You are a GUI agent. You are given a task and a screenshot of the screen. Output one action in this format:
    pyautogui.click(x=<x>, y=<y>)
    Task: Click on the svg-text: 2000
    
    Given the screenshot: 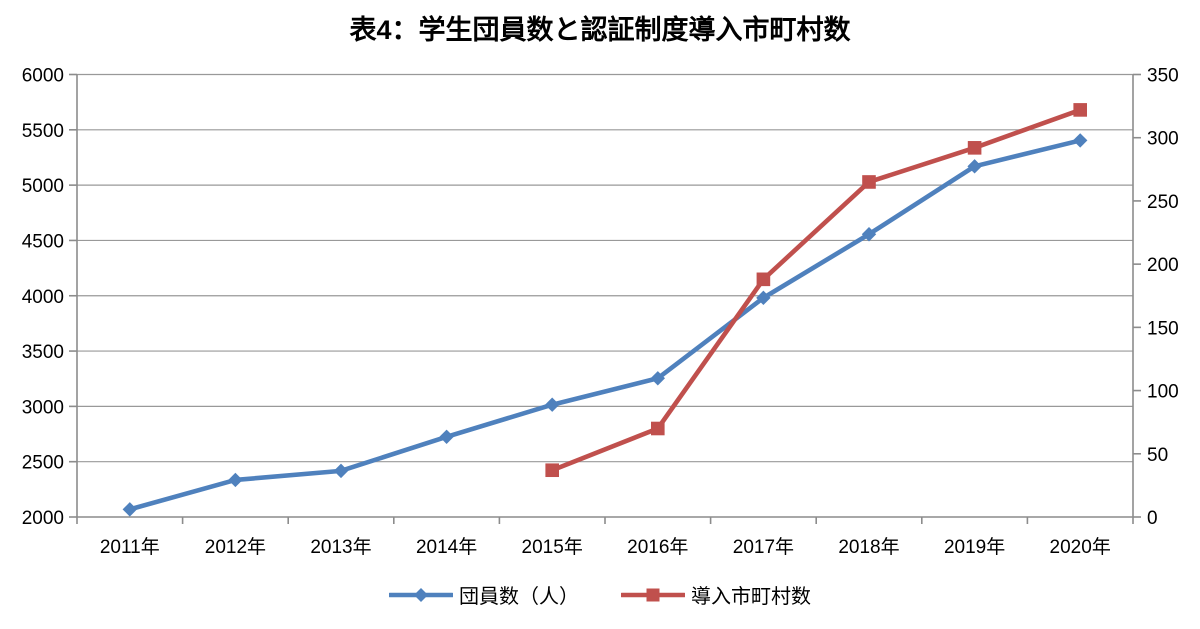 What is the action you would take?
    pyautogui.click(x=43, y=518)
    